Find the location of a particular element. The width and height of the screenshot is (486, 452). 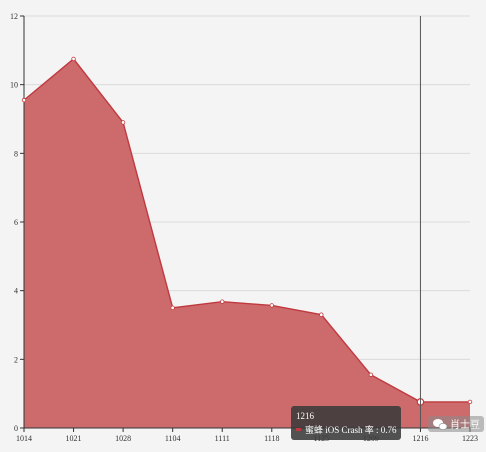

x-tick-label: 1118 is located at coordinates (271, 438).